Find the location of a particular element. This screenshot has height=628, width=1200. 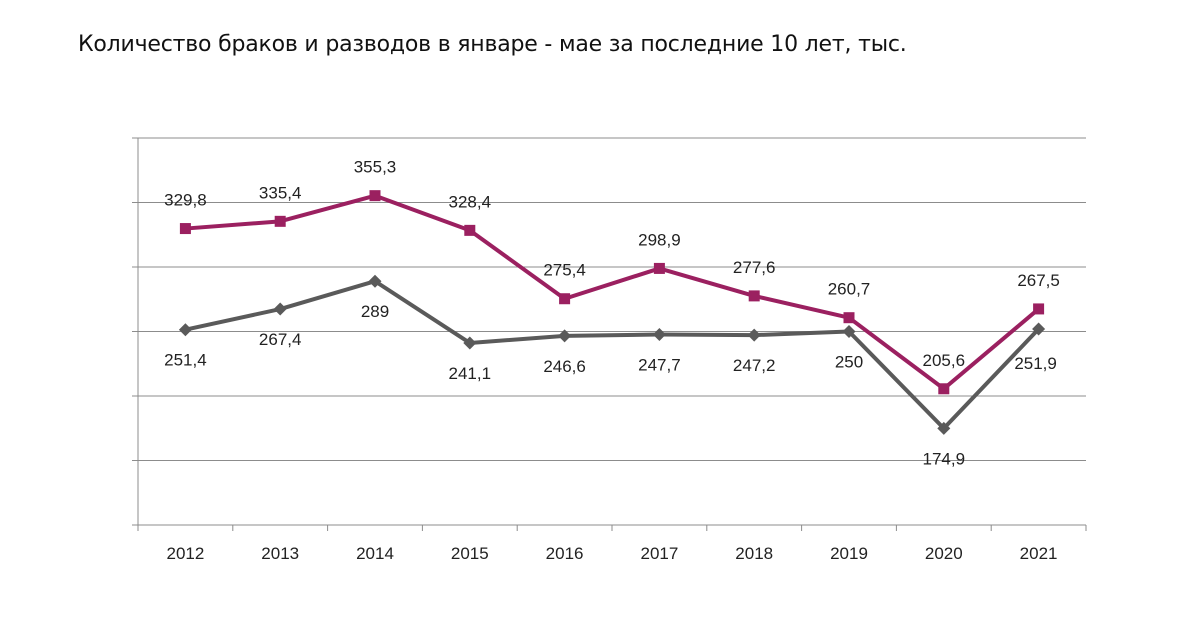

x-tick-label: 2012 is located at coordinates (185, 553).